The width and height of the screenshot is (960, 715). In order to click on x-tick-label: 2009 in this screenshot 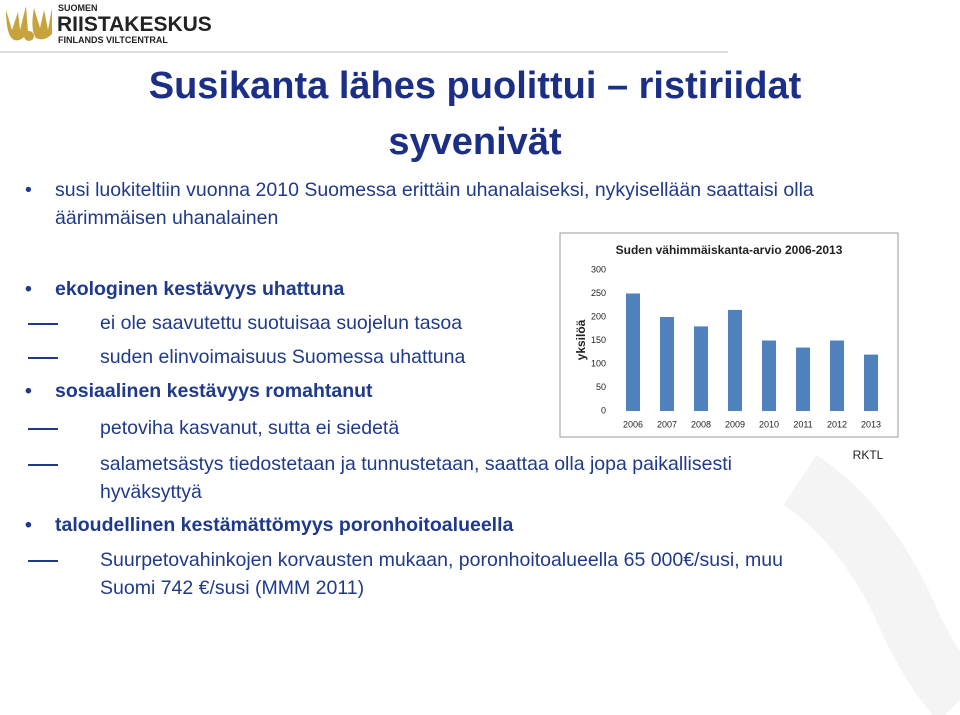, I will do `click(735, 424)`.